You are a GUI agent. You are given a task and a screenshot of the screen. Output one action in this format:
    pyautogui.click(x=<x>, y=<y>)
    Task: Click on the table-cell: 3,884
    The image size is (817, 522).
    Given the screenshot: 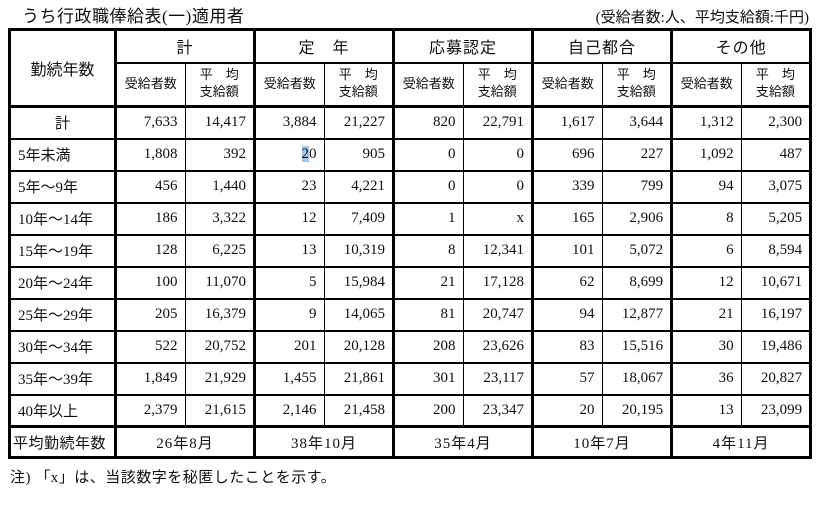 What is the action you would take?
    pyautogui.click(x=289, y=122)
    